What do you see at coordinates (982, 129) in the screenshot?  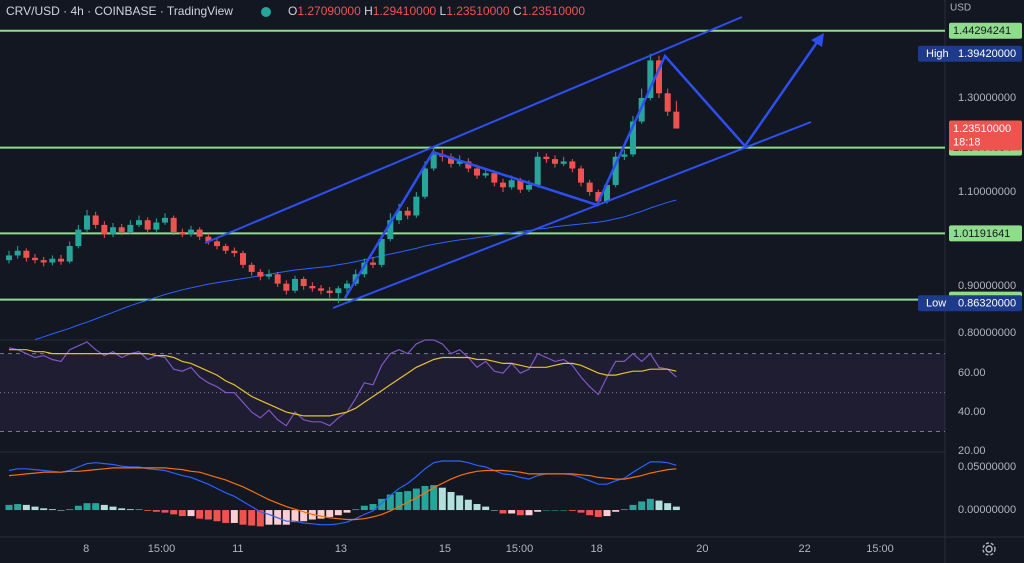 I see `last-price: 1.23510000` at bounding box center [982, 129].